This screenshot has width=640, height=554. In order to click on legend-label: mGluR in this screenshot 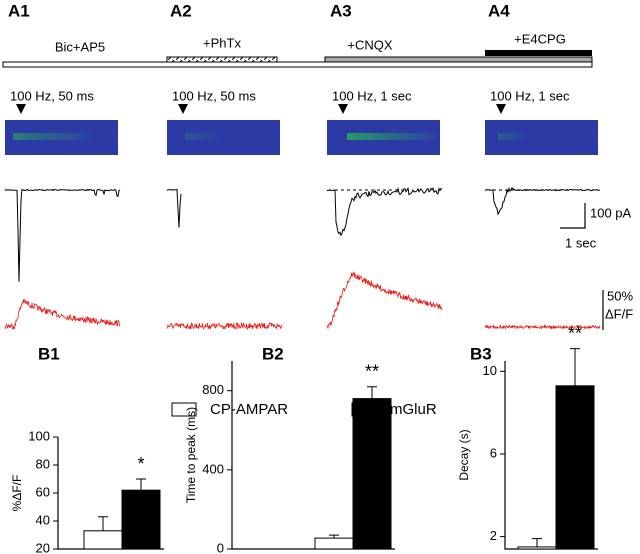, I will do `click(413, 409)`.